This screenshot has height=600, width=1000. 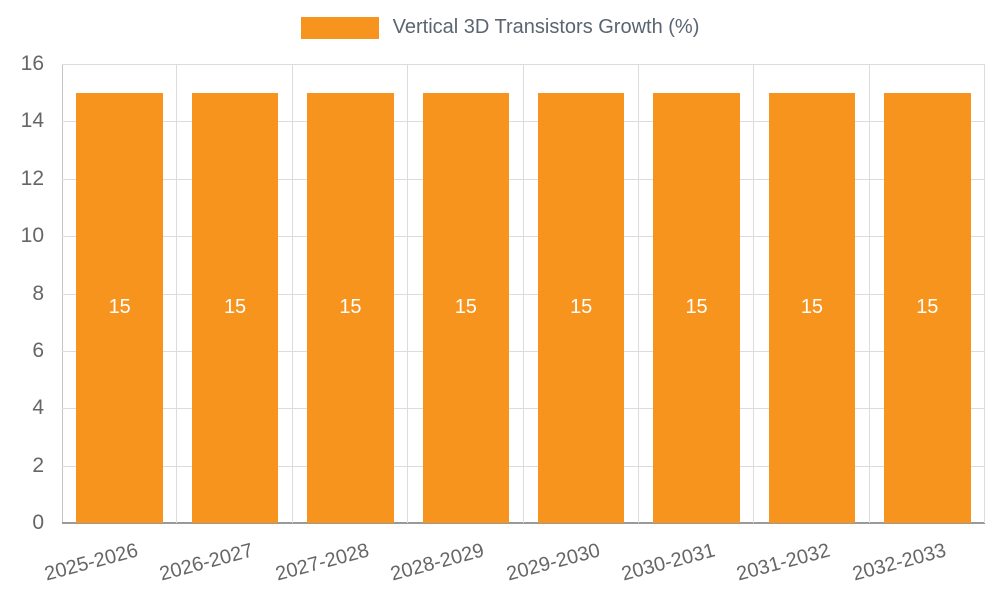 What do you see at coordinates (322, 562) in the screenshot?
I see `x-tick-label-2027-2028: 2027-2028` at bounding box center [322, 562].